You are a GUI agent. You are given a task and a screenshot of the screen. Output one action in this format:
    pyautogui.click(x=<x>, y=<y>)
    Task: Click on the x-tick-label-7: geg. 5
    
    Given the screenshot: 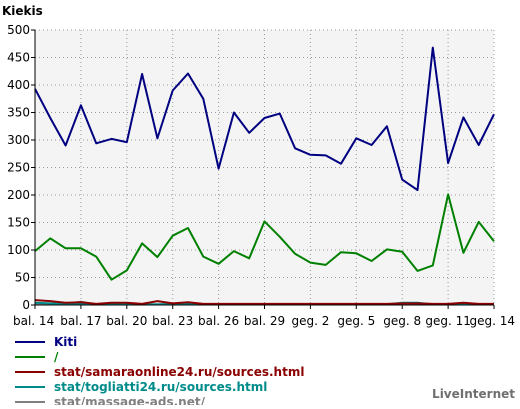 What is the action you would take?
    pyautogui.click(x=356, y=321)
    